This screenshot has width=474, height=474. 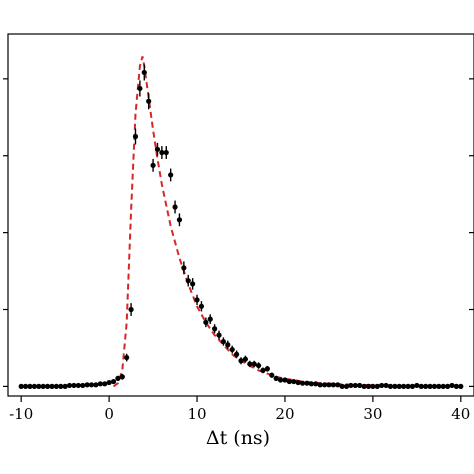 What do you see at coordinates (372, 414) in the screenshot?
I see `x-tick-label: 30` at bounding box center [372, 414].